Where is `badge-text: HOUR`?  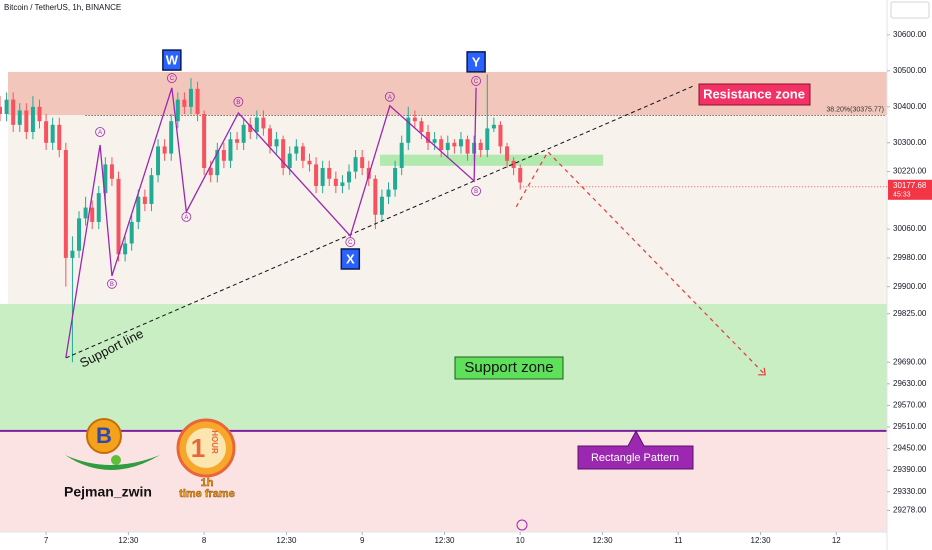 badge-text: HOUR is located at coordinates (214, 442).